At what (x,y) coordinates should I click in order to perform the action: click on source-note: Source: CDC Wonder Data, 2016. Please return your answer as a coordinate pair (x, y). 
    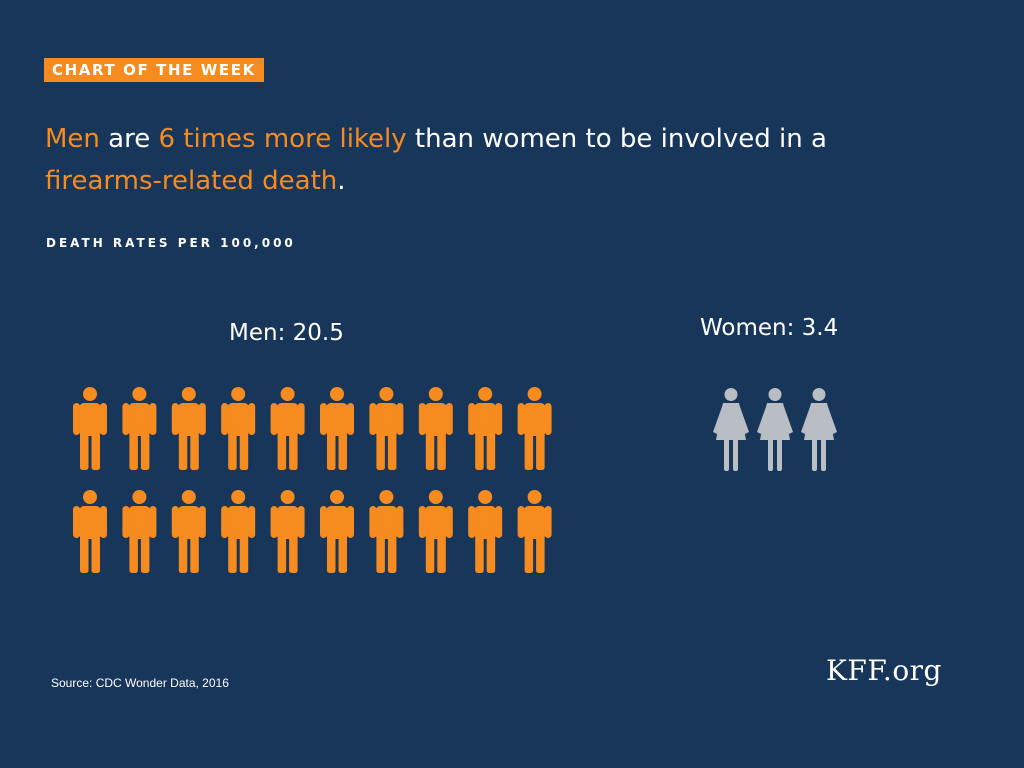
    Looking at the image, I should click on (140, 683).